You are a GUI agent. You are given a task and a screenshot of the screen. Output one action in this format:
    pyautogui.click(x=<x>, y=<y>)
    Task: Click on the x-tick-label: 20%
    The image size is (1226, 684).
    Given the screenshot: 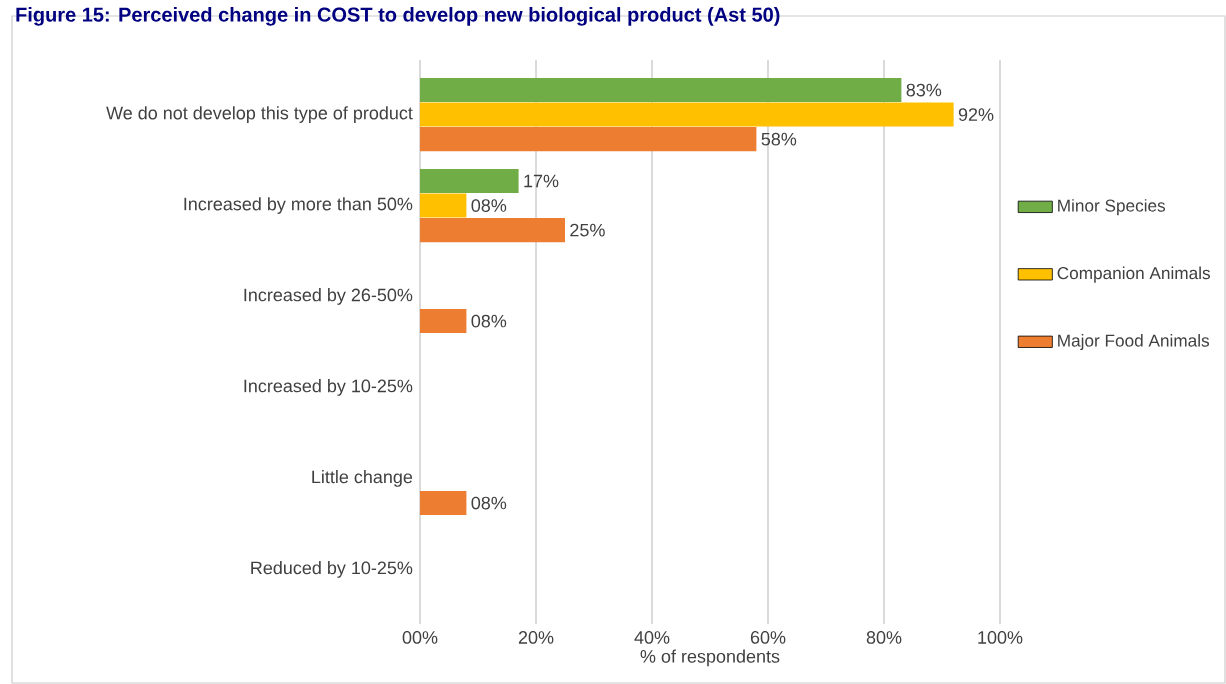 What is the action you would take?
    pyautogui.click(x=536, y=637)
    